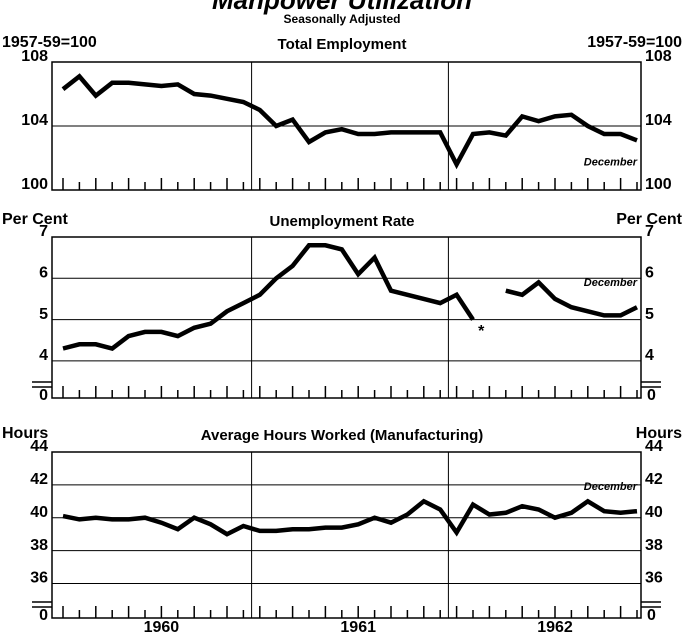  Describe the element at coordinates (162, 627) in the screenshot. I see `x-tick-label: 1960` at that location.